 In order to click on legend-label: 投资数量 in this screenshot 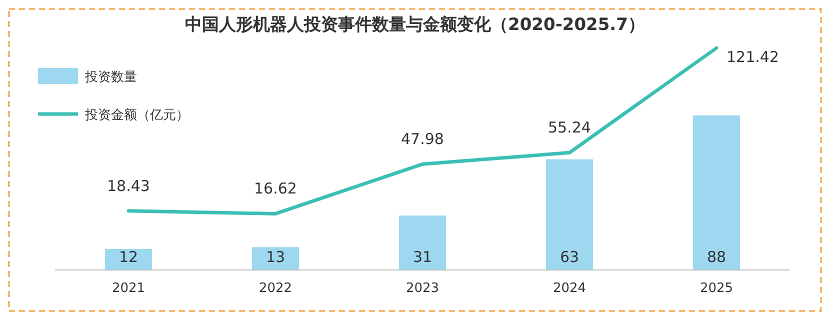, I will do `click(110, 77)`.